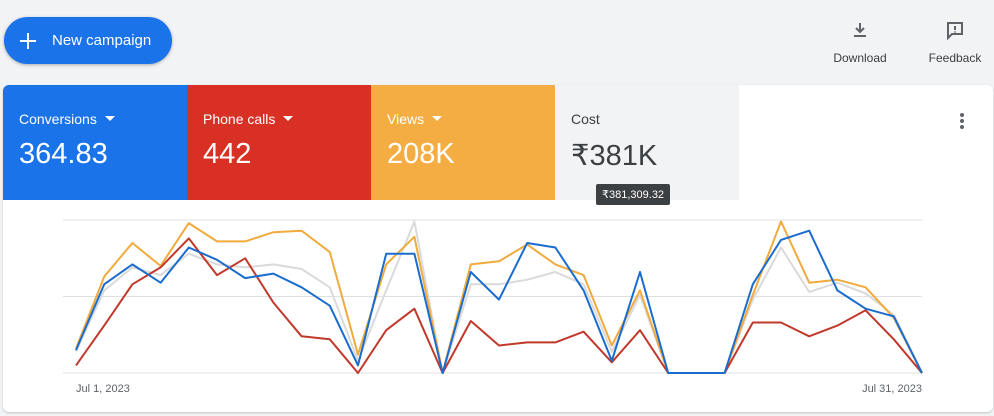  Describe the element at coordinates (614, 156) in the screenshot. I see `metric-value: ₹381K` at that location.